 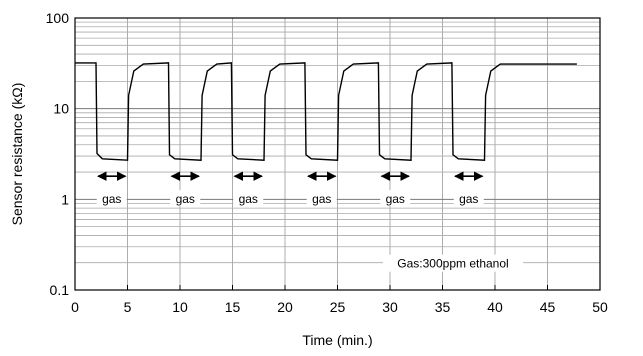 I want to click on x-tick-label: 25, so click(x=338, y=307).